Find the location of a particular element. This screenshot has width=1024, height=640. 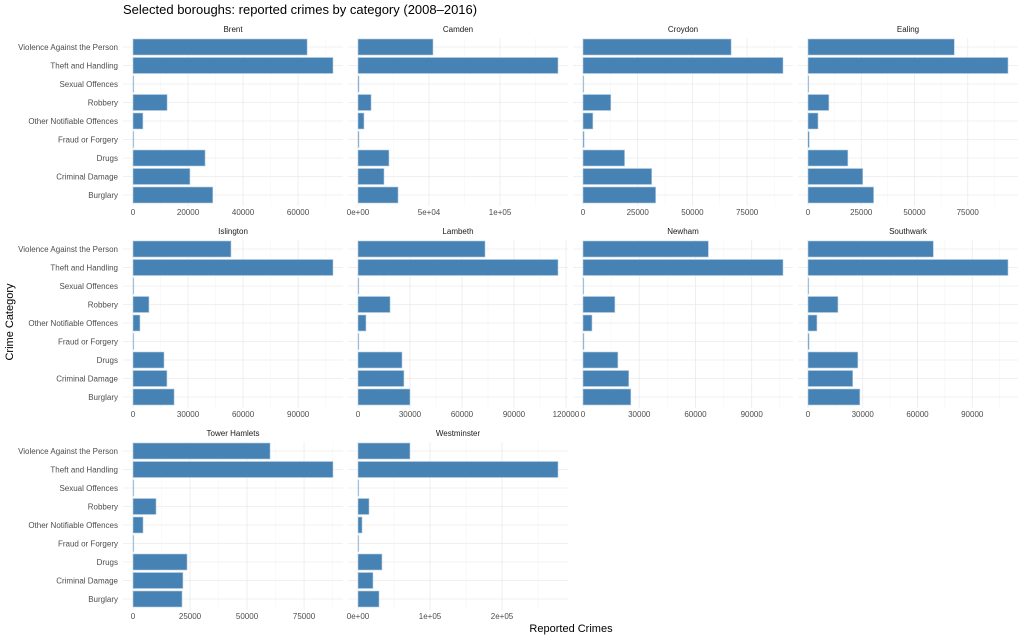

x-tick-label: 120000 is located at coordinates (566, 414).